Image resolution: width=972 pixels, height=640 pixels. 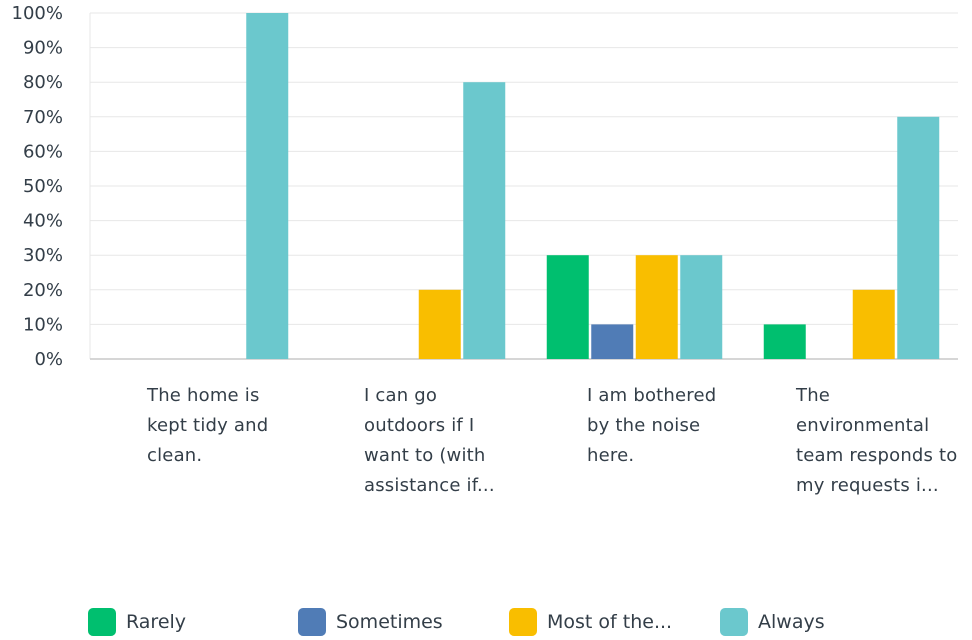 What do you see at coordinates (734, 622) in the screenshot?
I see `legend-swatch-always` at bounding box center [734, 622].